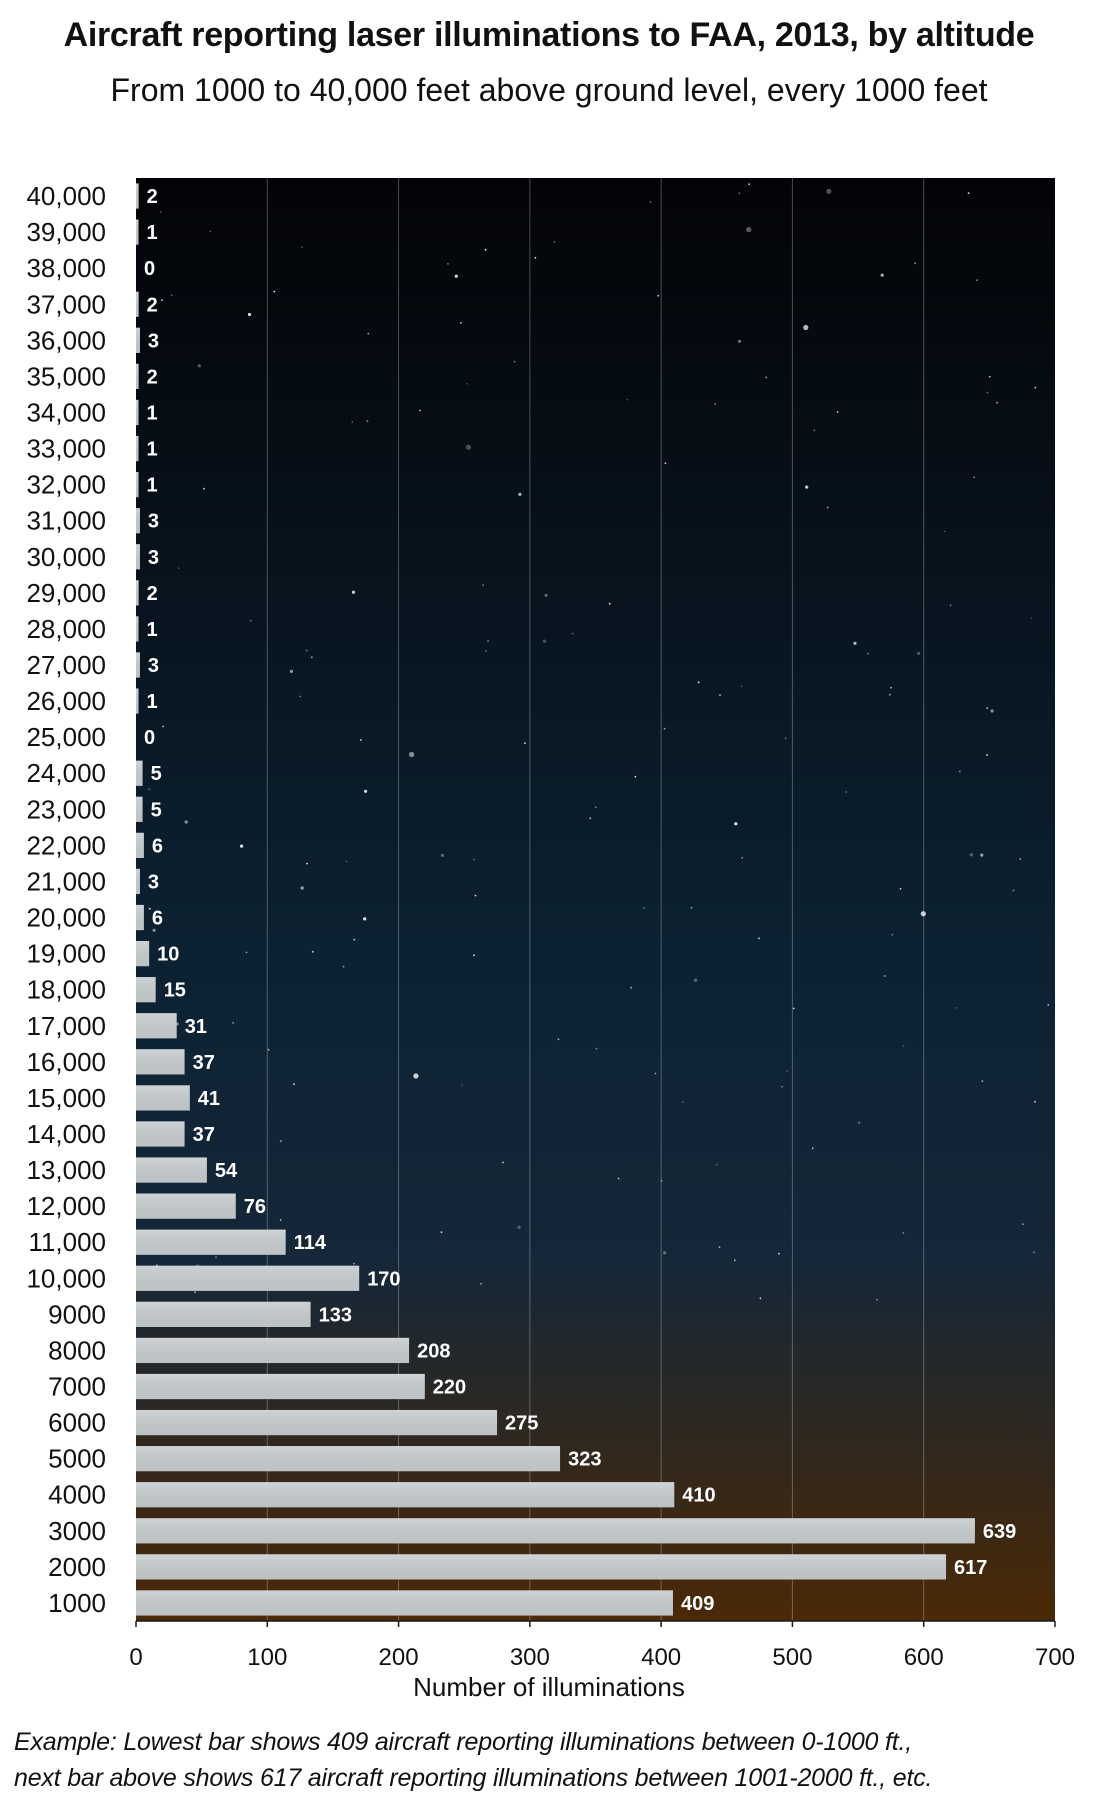  I want to click on bar-value-label: 617, so click(970, 1568).